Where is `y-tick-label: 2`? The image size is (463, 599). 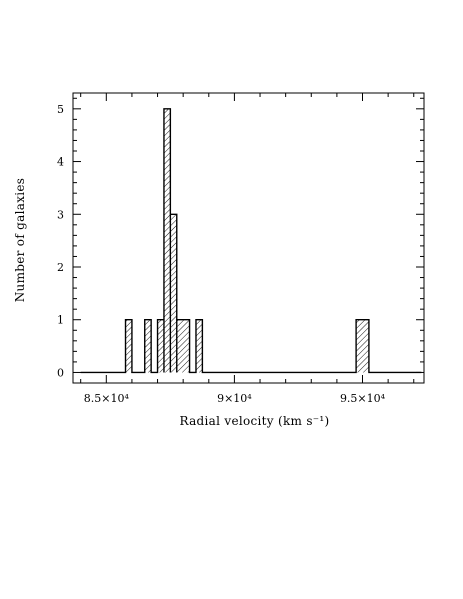
y-tick-label: 2 is located at coordinates (60, 267).